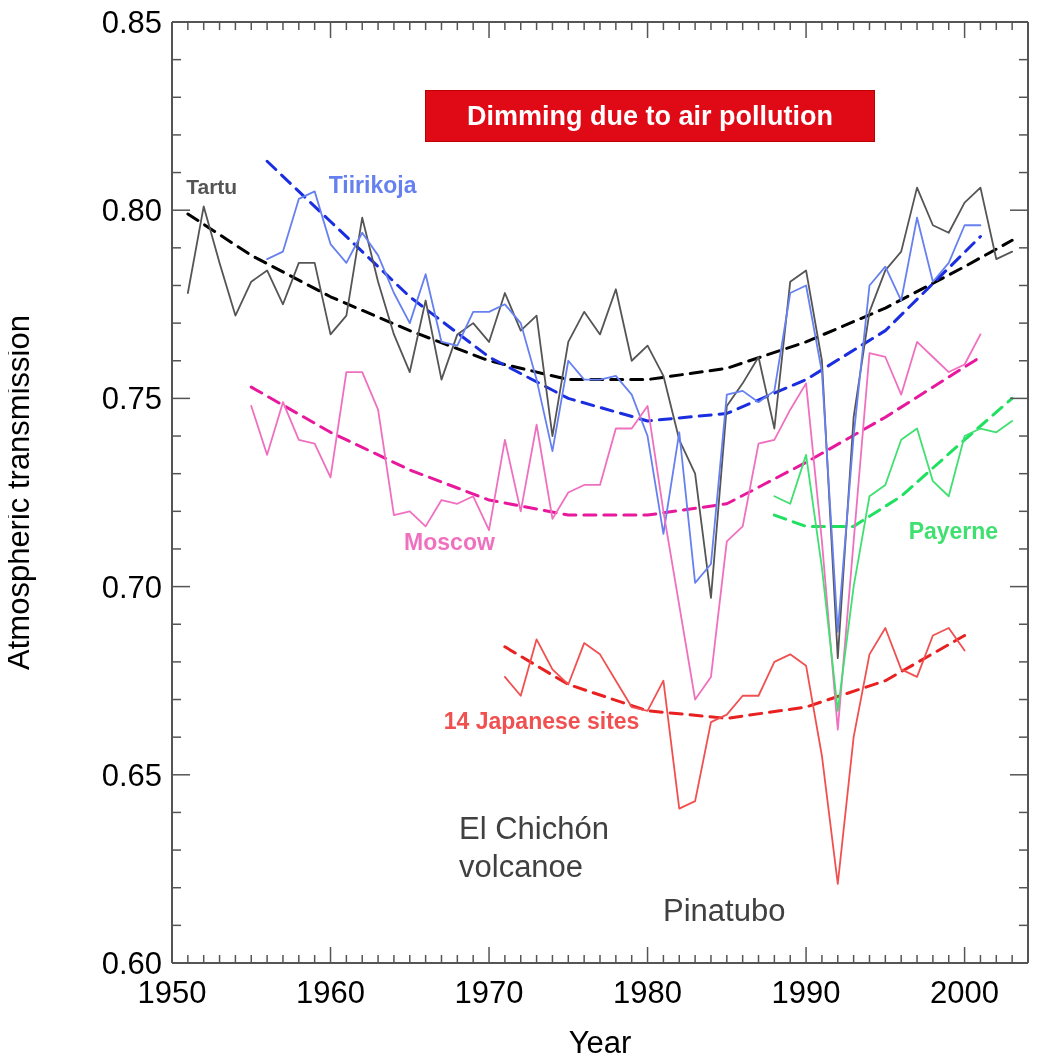 This screenshot has width=1037, height=1064. Describe the element at coordinates (965, 992) in the screenshot. I see `x-tick-label: 2000` at that location.